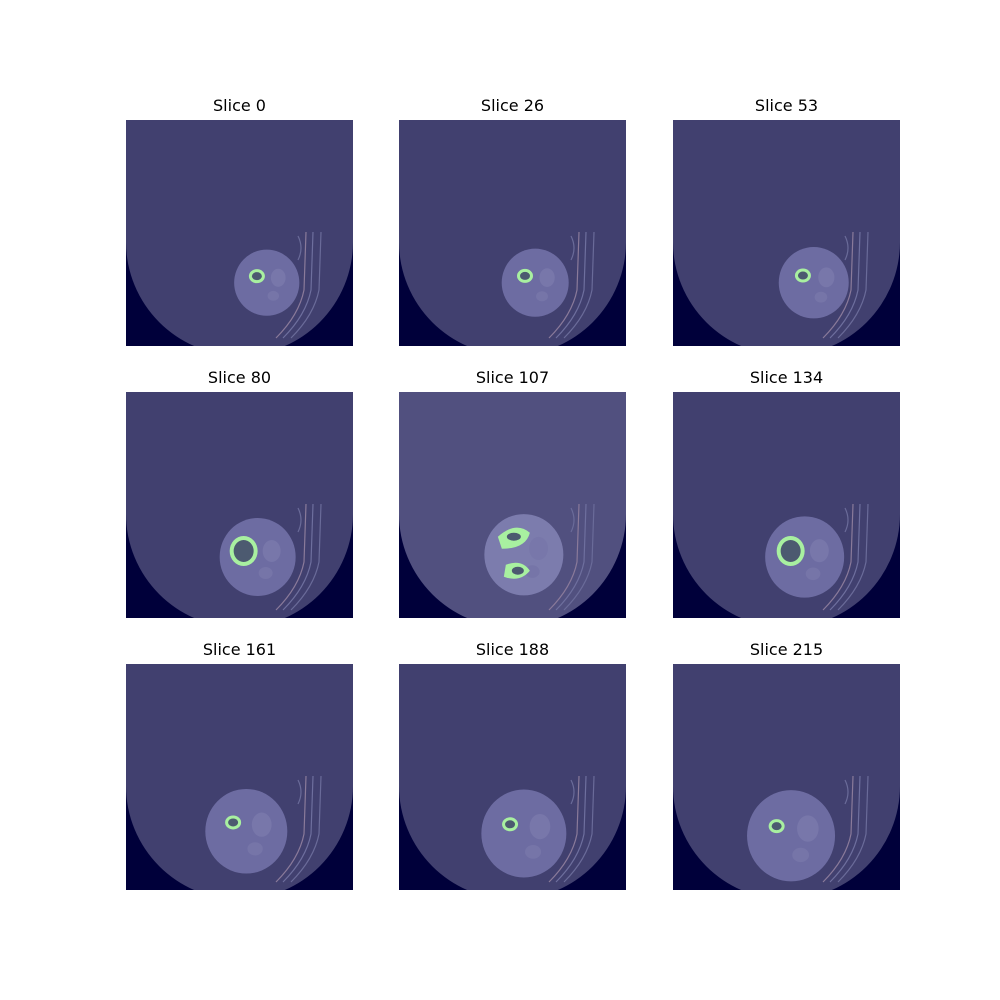 Image resolution: width=1000 pixels, height=1000 pixels. What do you see at coordinates (786, 649) in the screenshot?
I see `slice-title: Slice 215` at bounding box center [786, 649].